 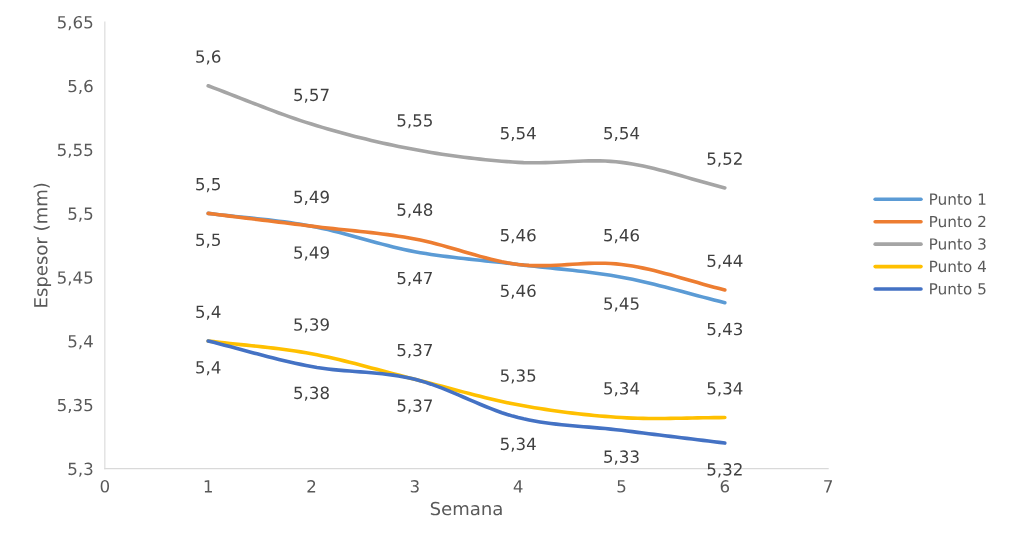 What do you see at coordinates (958, 266) in the screenshot?
I see `legend-label: Punto 4` at bounding box center [958, 266].